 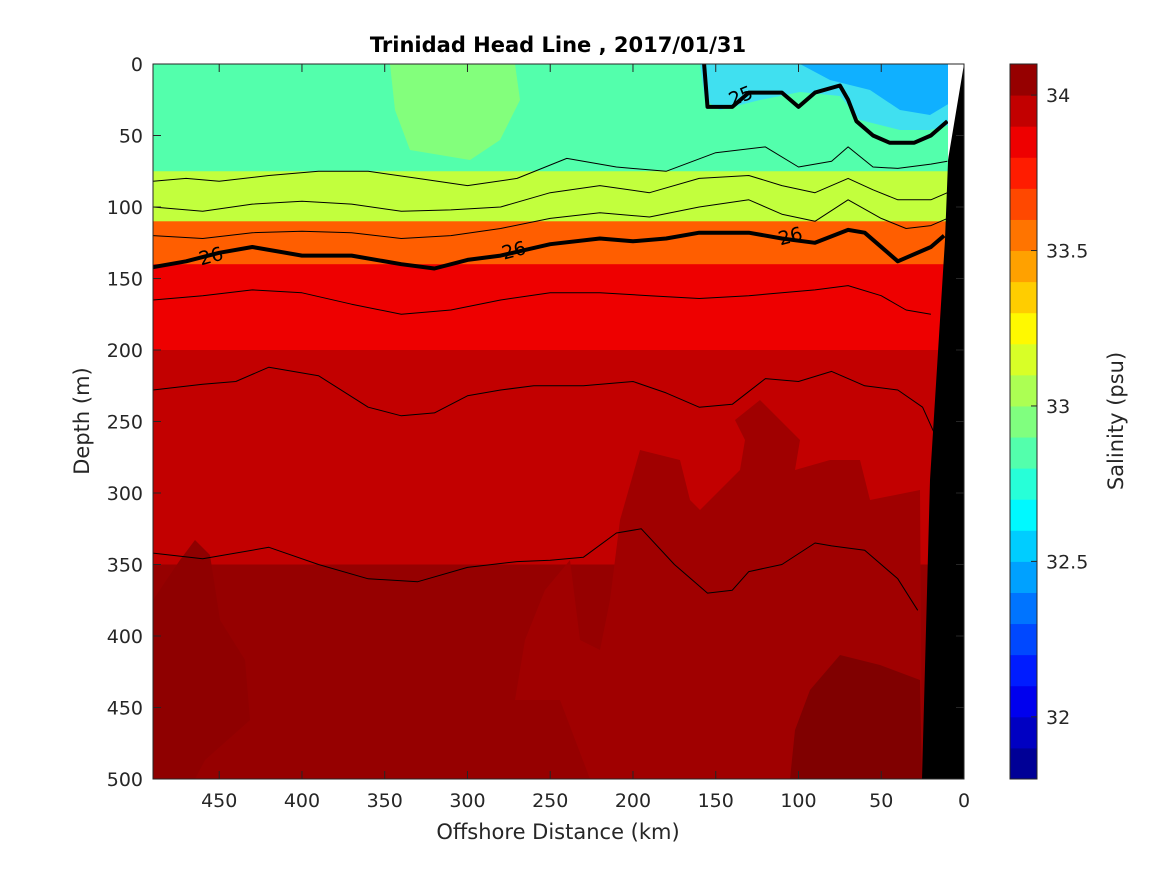 What do you see at coordinates (558, 45) in the screenshot?
I see `chart-title: Trinidad Head Line , 2017/01/31` at bounding box center [558, 45].